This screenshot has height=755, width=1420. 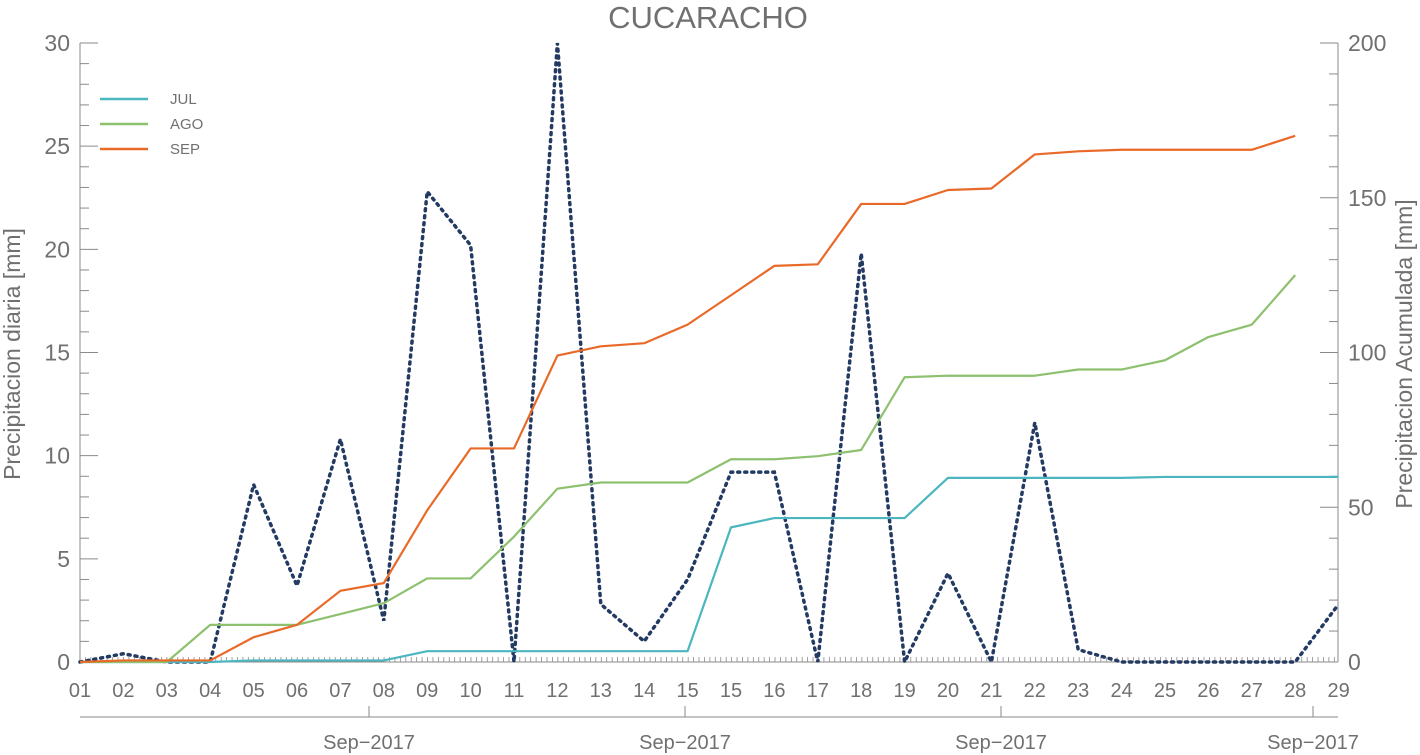 I want to click on x-tick-label: 23, so click(x=1078, y=691).